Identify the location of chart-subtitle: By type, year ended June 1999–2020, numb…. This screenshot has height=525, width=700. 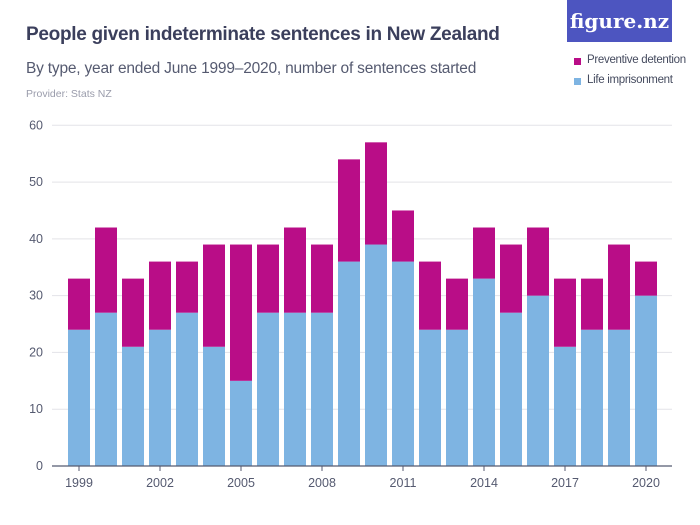
(251, 68).